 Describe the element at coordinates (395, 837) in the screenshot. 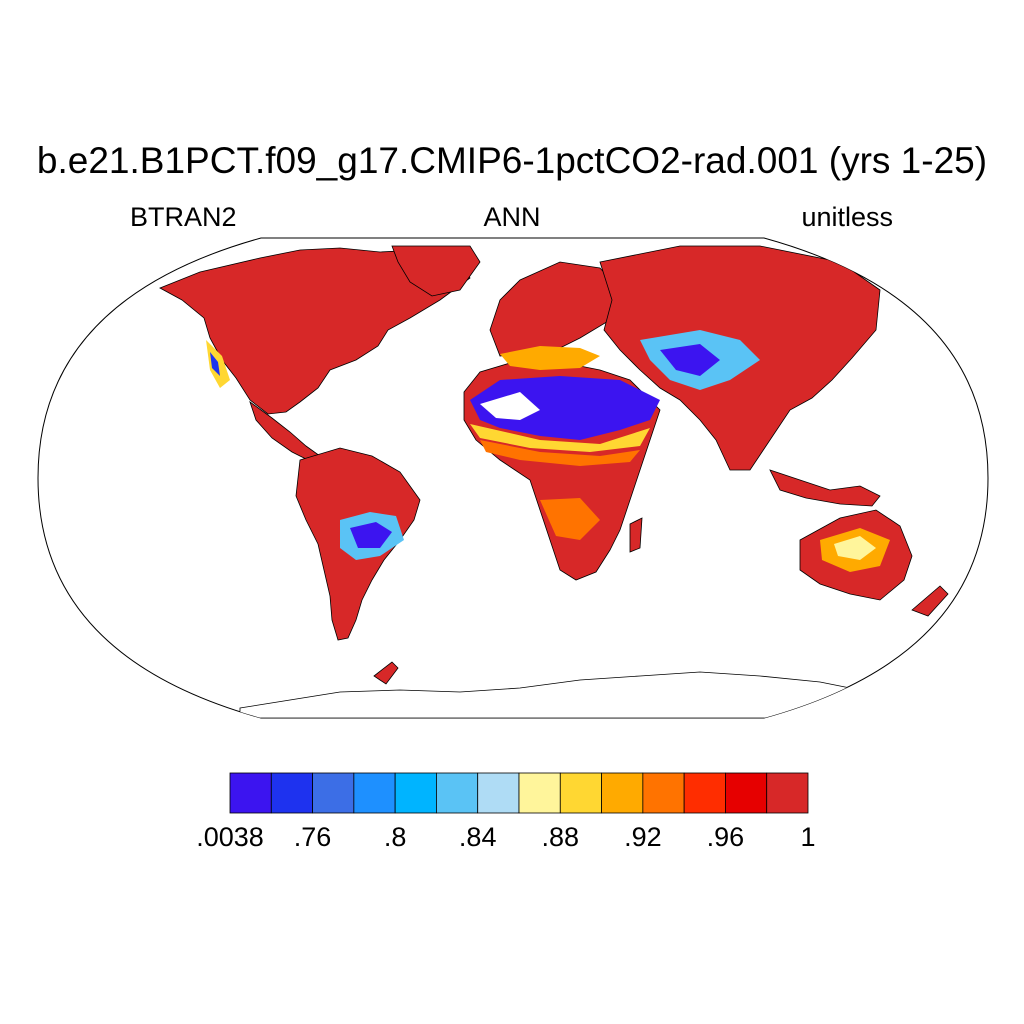

I see `colorbar-tick-label: .8` at that location.